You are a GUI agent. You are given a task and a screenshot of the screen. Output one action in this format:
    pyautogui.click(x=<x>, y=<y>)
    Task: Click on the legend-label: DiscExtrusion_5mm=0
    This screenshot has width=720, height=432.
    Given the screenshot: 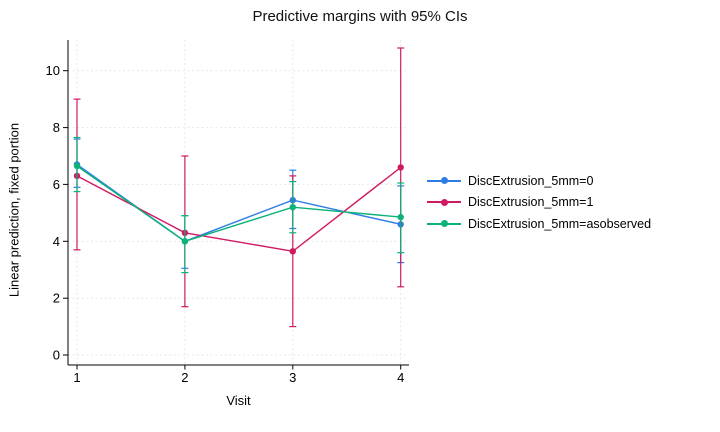 What is the action you would take?
    pyautogui.click(x=531, y=180)
    